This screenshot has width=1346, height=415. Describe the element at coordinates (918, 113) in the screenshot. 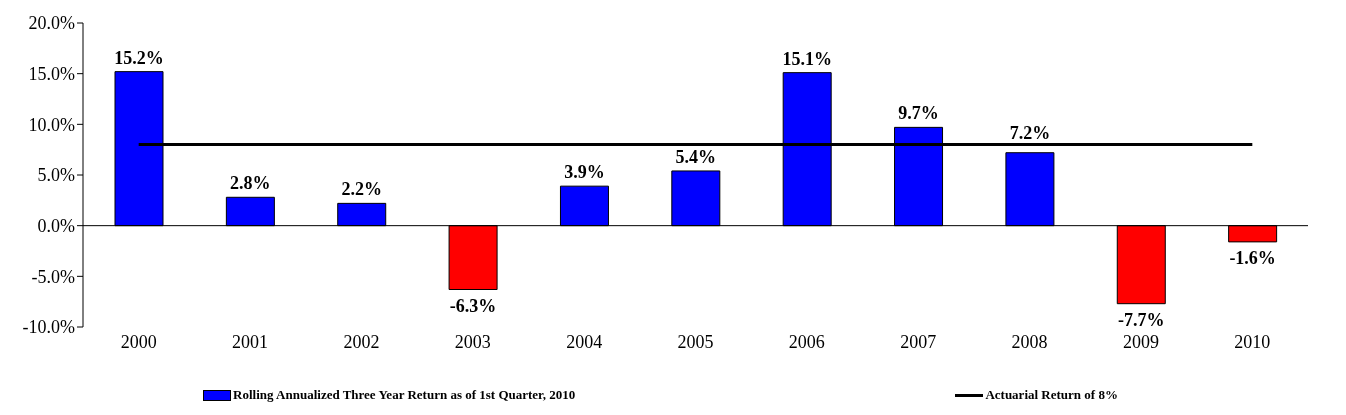

I see `data-label: 9.7%` at that location.